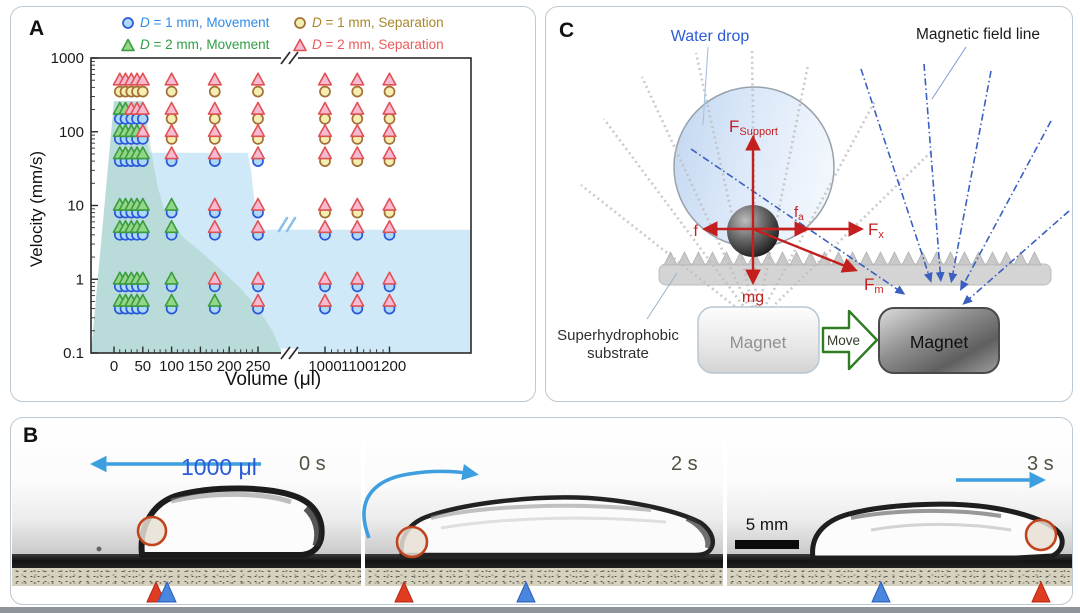 The width and height of the screenshot is (1080, 613). I want to click on droplet-0s, so click(231, 521).